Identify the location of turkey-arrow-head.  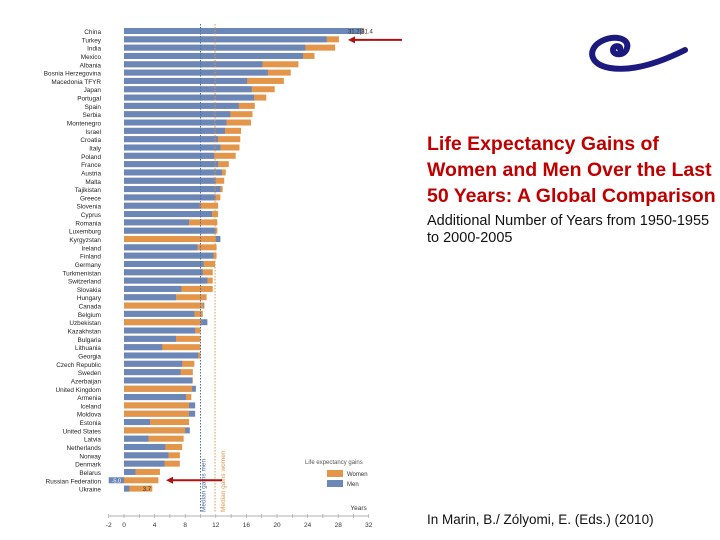
(351, 40).